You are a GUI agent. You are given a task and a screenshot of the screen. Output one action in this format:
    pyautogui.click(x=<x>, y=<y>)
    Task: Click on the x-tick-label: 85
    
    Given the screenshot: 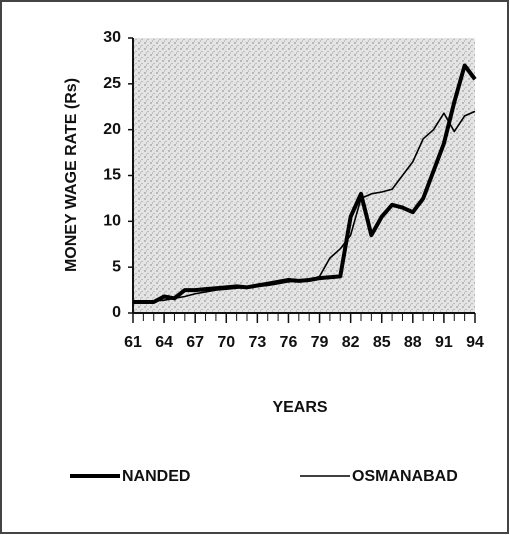 What is the action you would take?
    pyautogui.click(x=382, y=342)
    